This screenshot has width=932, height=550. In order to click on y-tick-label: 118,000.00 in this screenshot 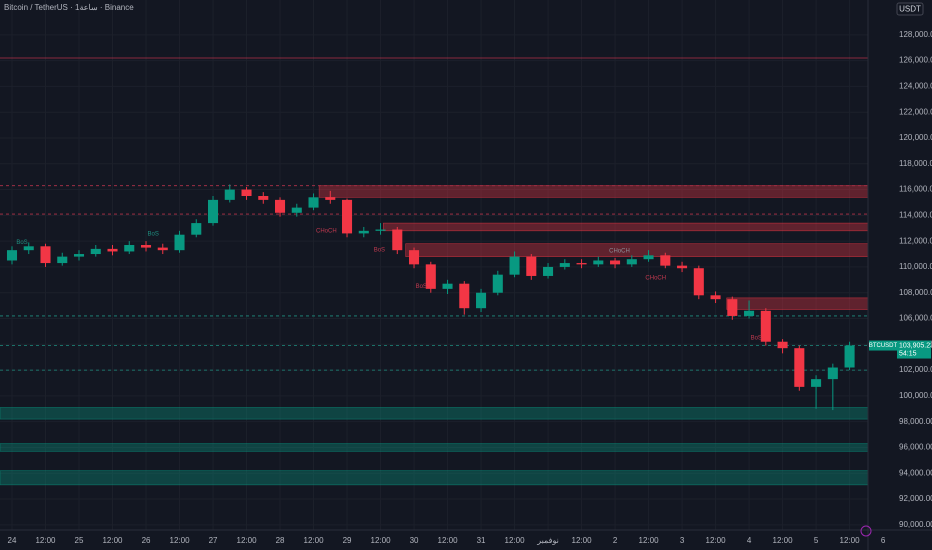, I will do `click(915, 163)`.